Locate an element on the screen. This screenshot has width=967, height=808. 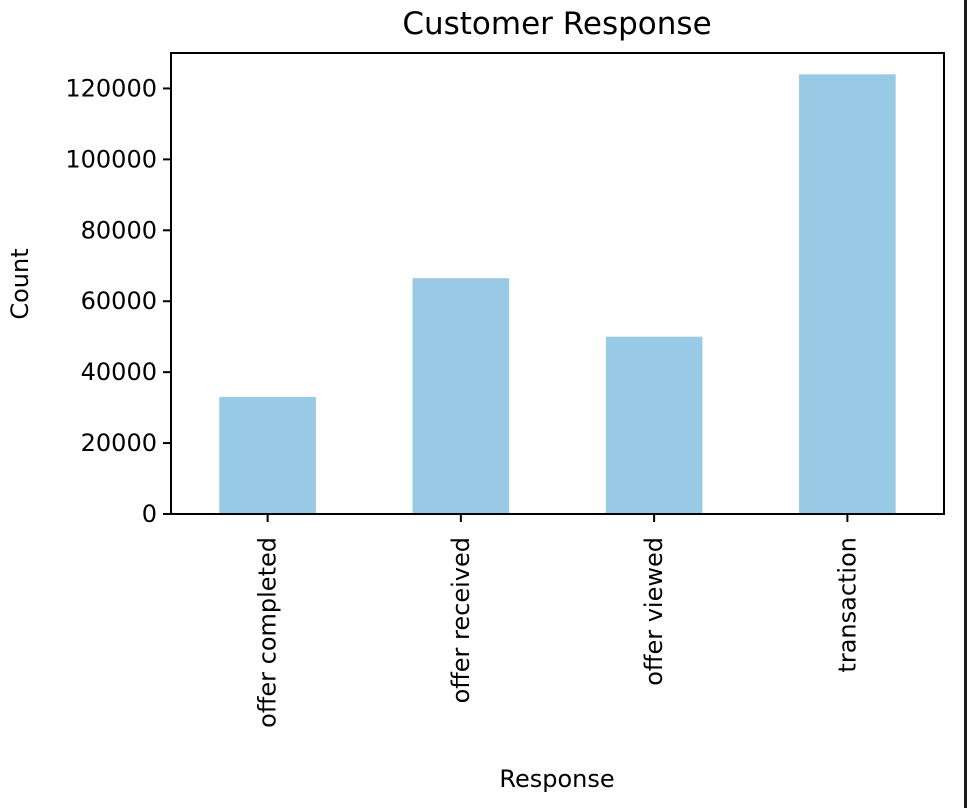
y-tick-label: 120000 is located at coordinates (111, 88).